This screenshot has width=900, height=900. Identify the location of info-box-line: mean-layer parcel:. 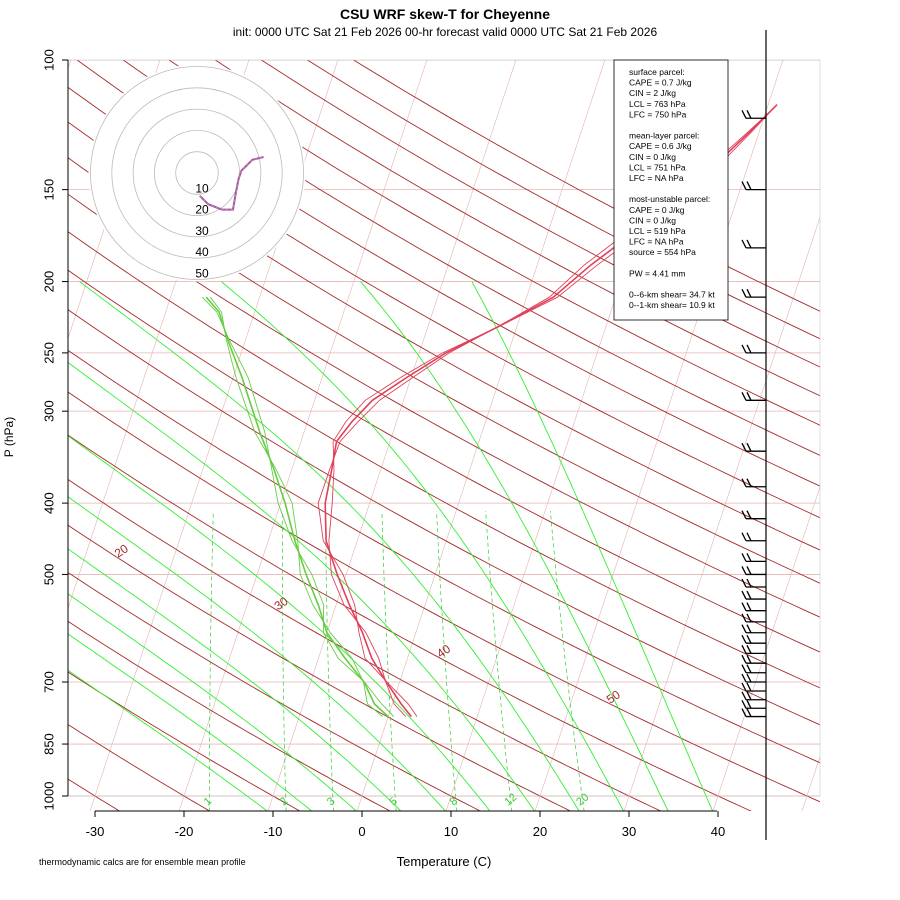
(664, 136).